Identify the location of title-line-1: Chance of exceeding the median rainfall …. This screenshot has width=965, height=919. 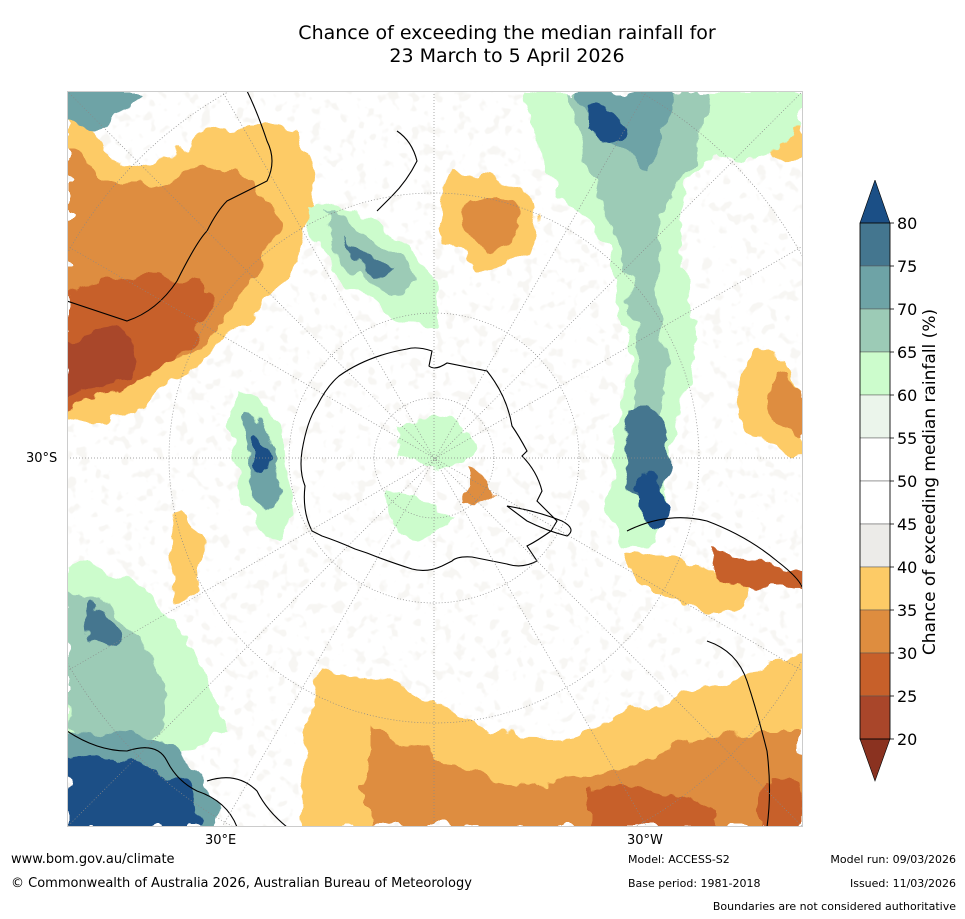
(507, 33).